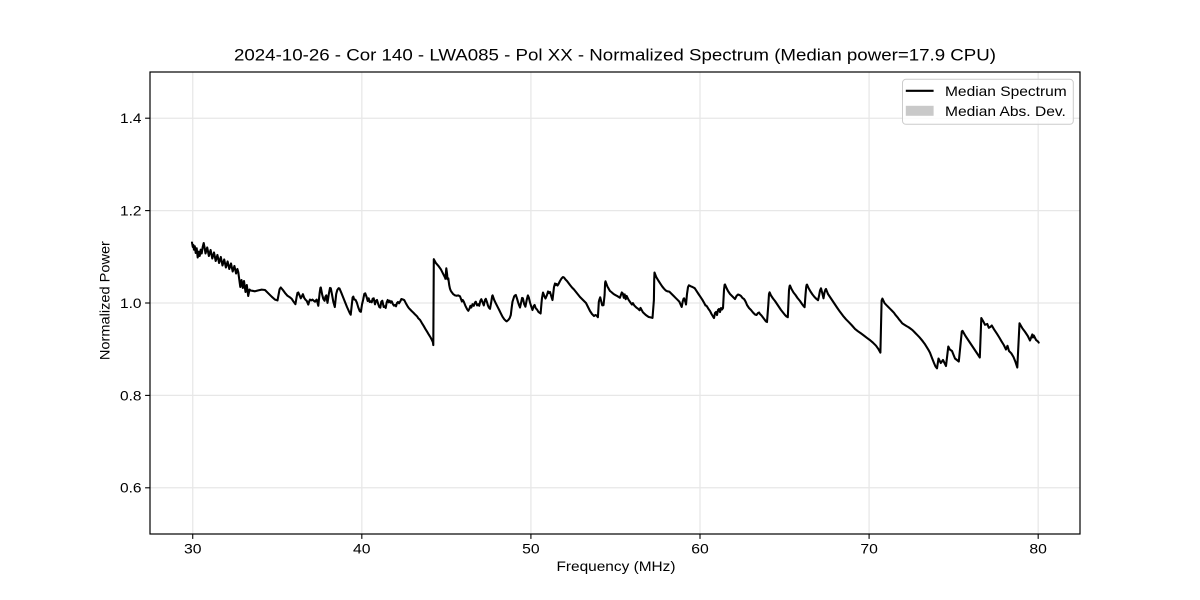 This screenshot has width=1200, height=600. Describe the element at coordinates (131, 211) in the screenshot. I see `svg-text: 1.2` at that location.